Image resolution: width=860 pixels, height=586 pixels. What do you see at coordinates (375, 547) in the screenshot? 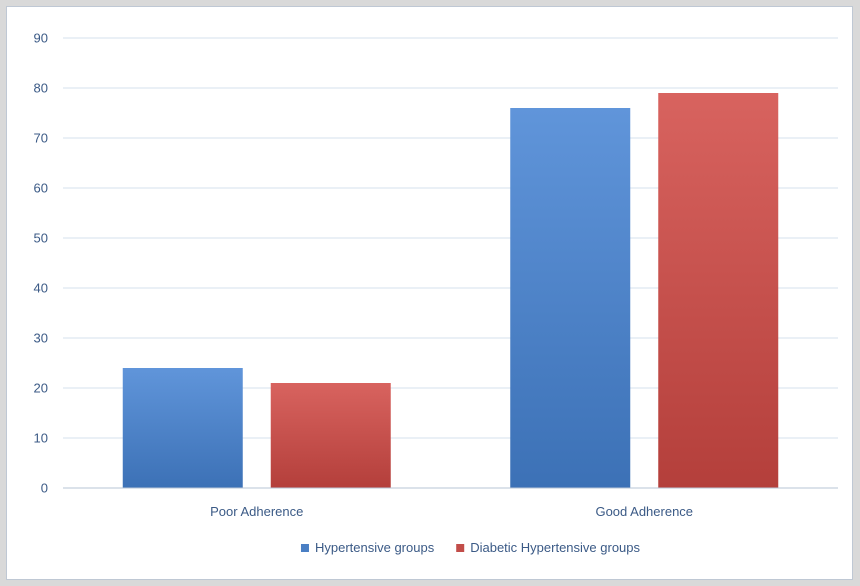
I see `legend-label-hypertensive: Hypertensive groups` at bounding box center [375, 547].